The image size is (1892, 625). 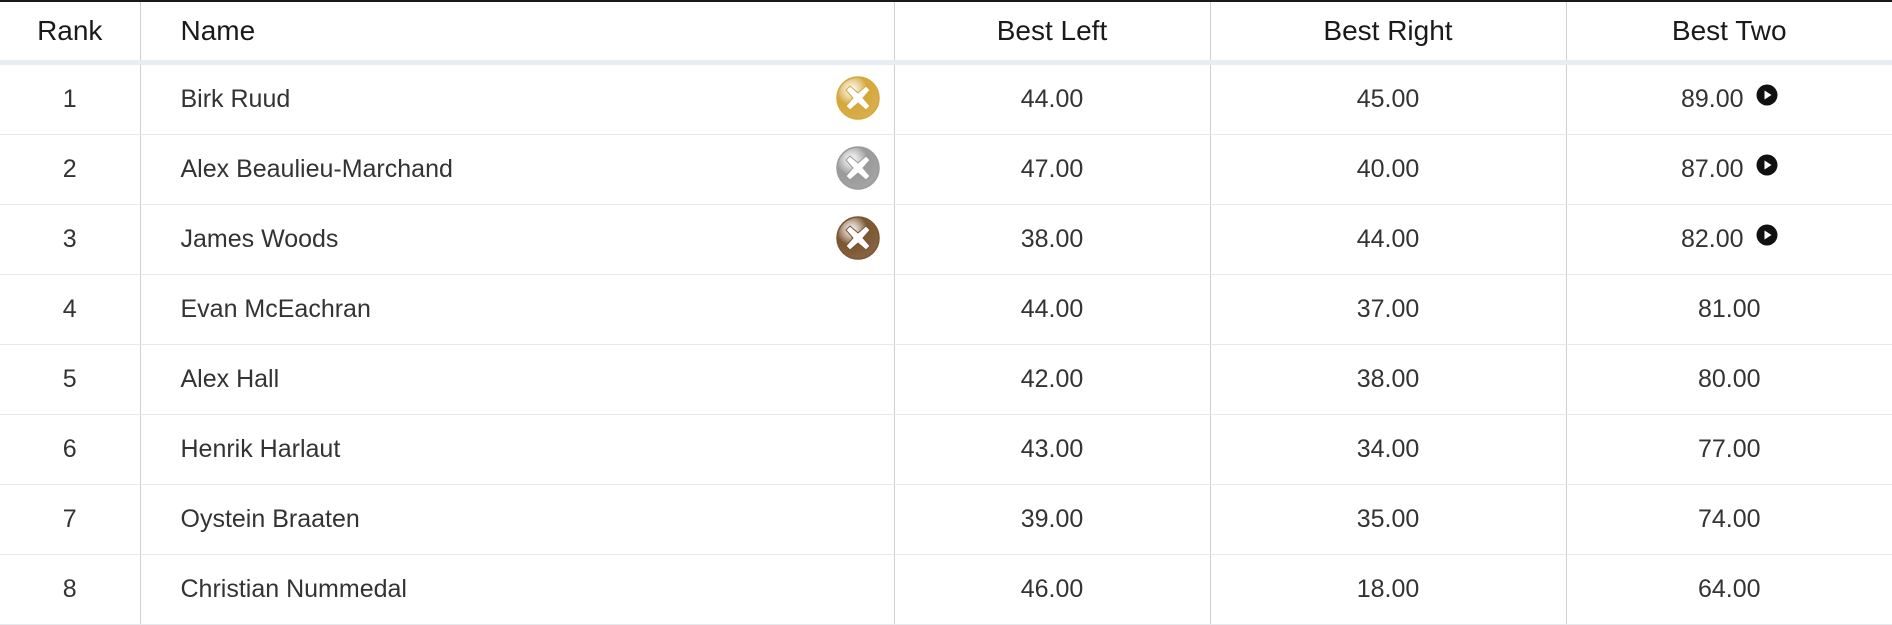 What do you see at coordinates (516, 379) in the screenshot?
I see `name-cell: Alex Hall` at bounding box center [516, 379].